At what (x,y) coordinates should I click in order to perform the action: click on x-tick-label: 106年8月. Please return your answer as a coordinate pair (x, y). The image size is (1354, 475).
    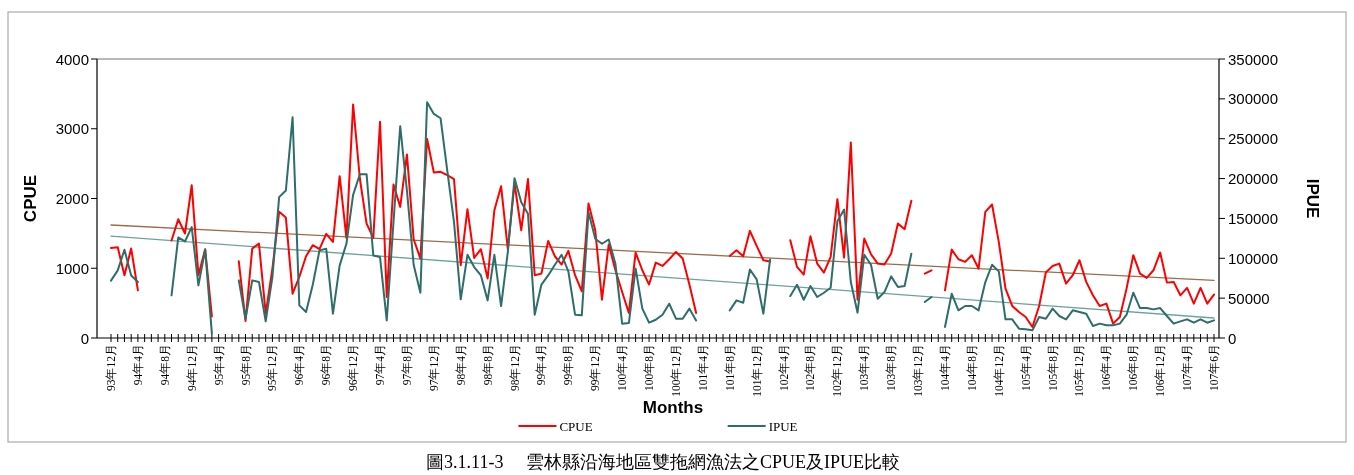
    Looking at the image, I should click on (1133, 367).